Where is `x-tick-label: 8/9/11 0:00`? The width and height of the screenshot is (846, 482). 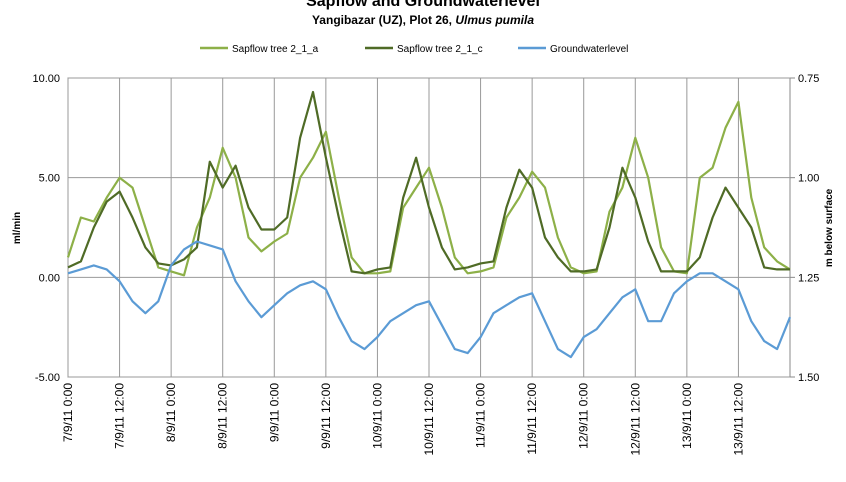
x-tick-label: 8/9/11 0:00 is located at coordinates (171, 412).